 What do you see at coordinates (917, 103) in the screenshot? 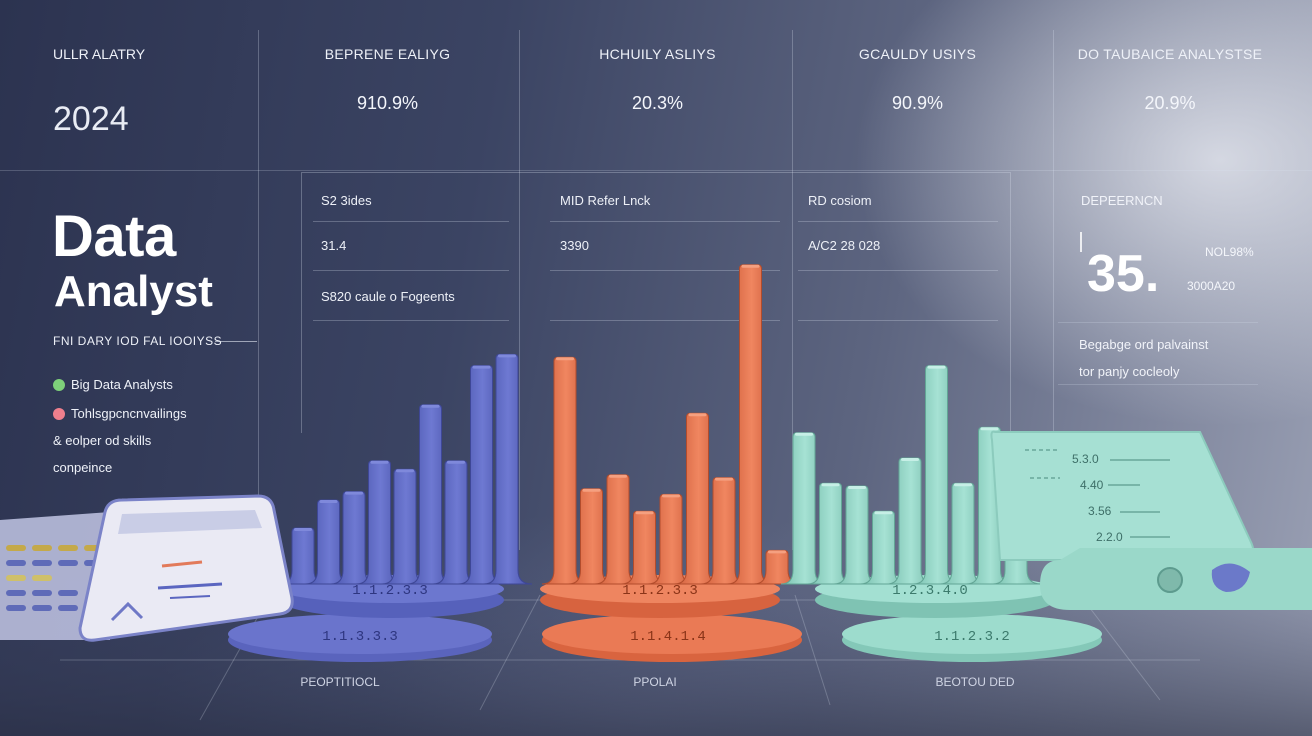
I see `column-value-3: 90.9%` at bounding box center [917, 103].